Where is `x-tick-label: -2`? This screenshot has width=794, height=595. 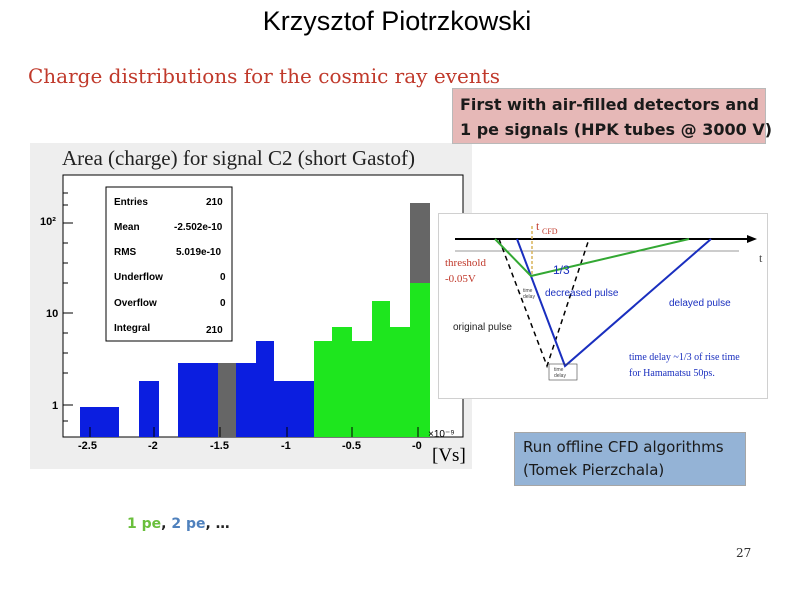 x-tick-label: -2 is located at coordinates (153, 446).